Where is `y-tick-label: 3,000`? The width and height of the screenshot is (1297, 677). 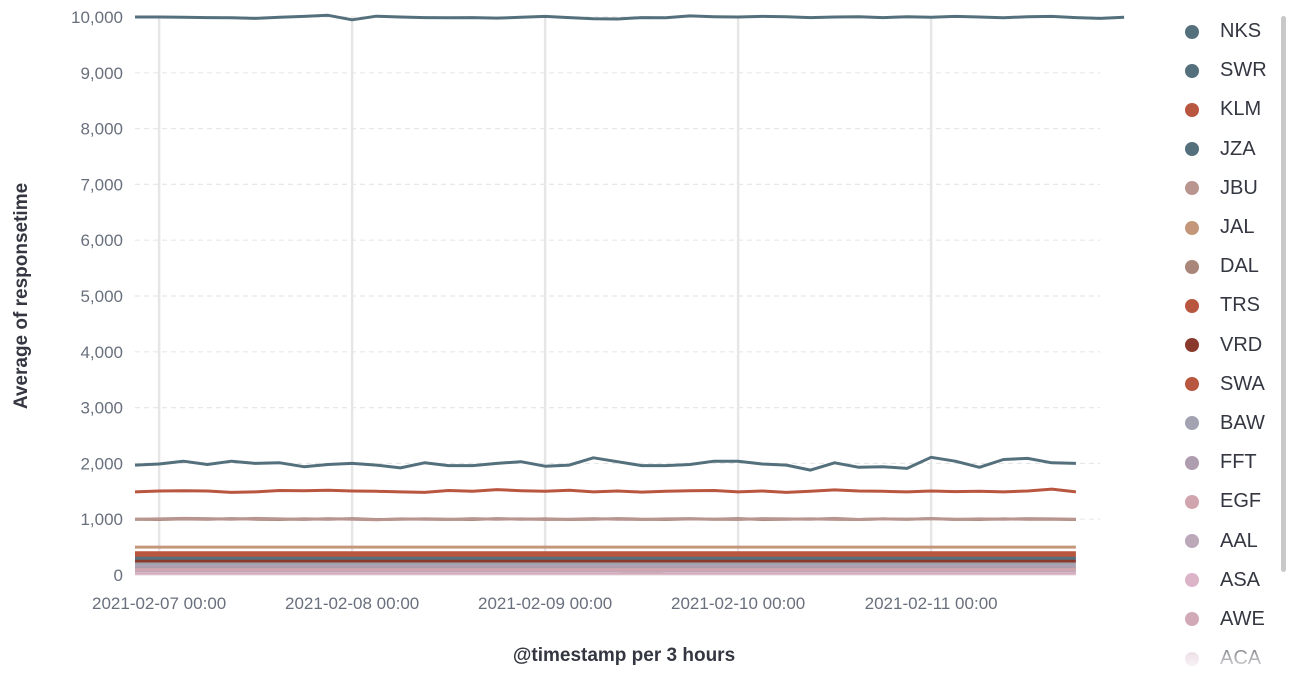
y-tick-label: 3,000 is located at coordinates (101, 408).